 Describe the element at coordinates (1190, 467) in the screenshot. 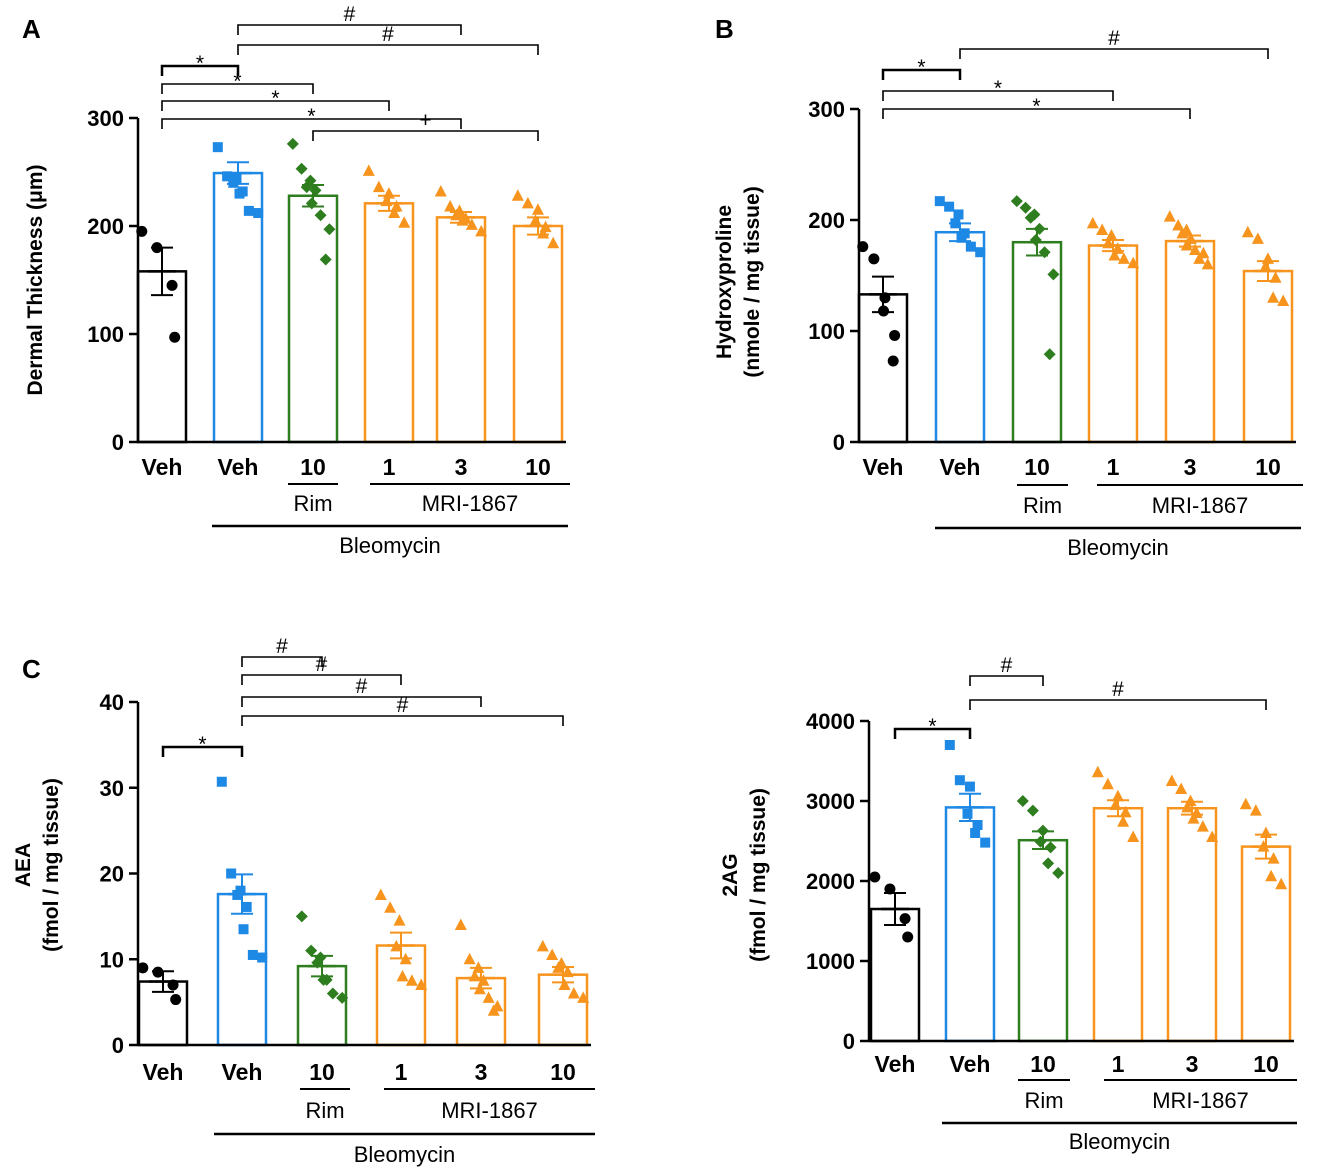

I see `category-label: 3` at that location.